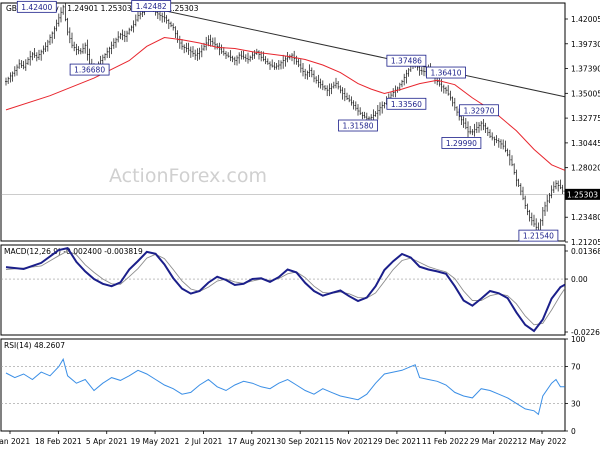 Image resolution: width=600 pixels, height=450 pixels. Describe the element at coordinates (188, 176) in the screenshot. I see `watermark-text: ActionForex.com` at that location.